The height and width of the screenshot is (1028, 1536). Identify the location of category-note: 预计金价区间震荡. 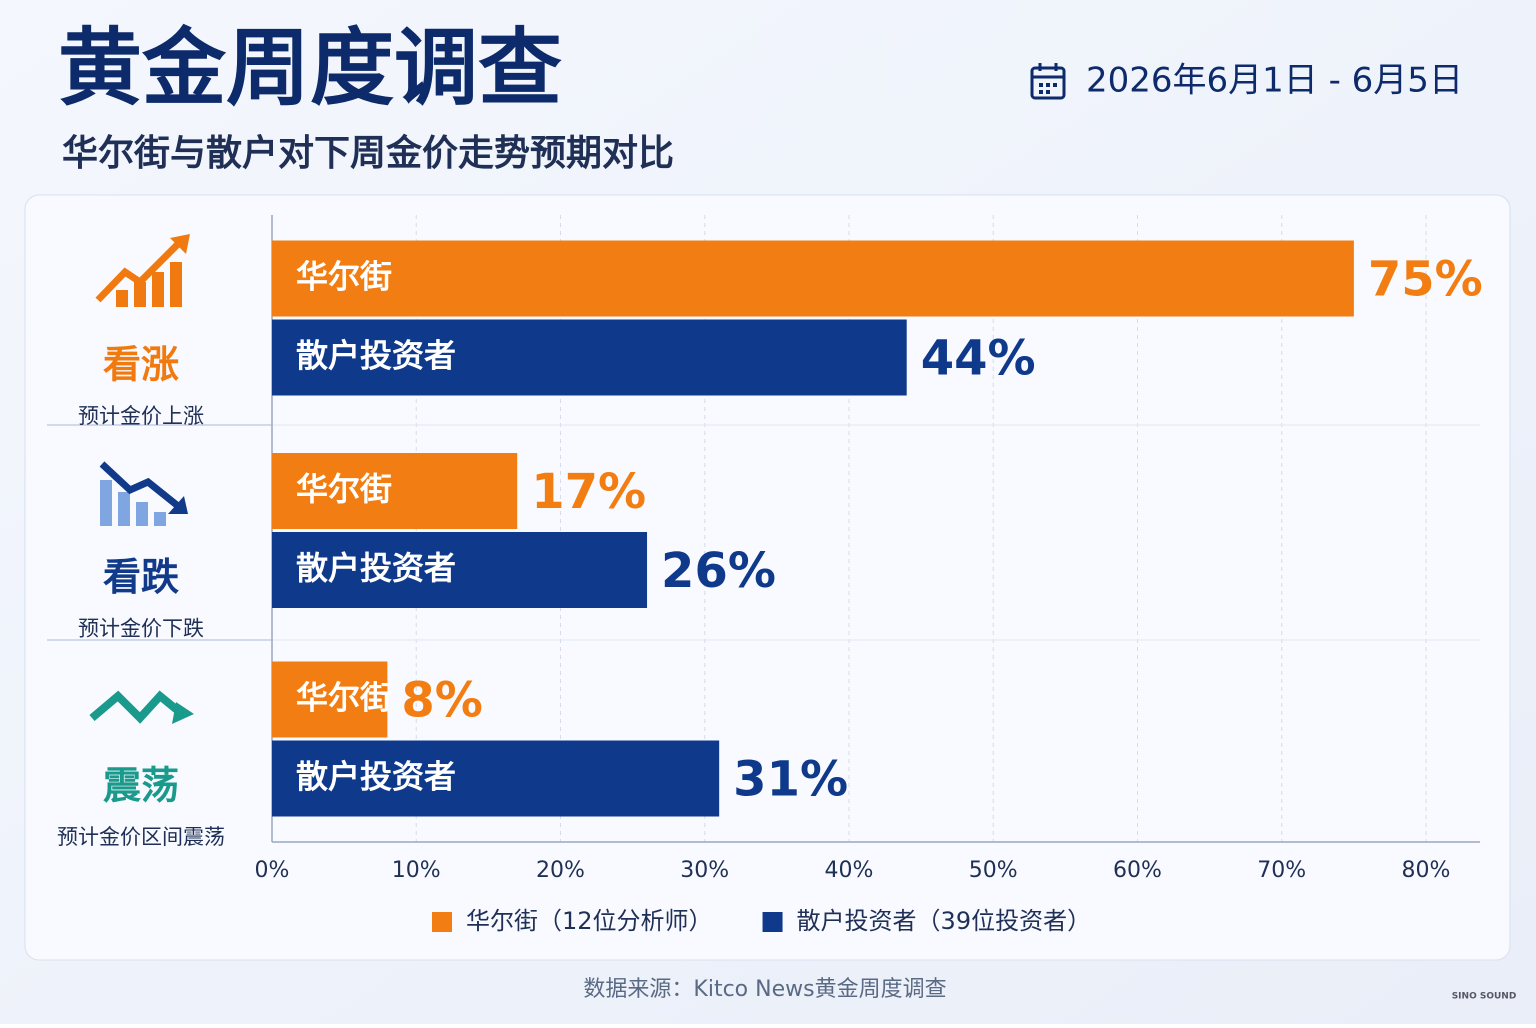
(141, 837).